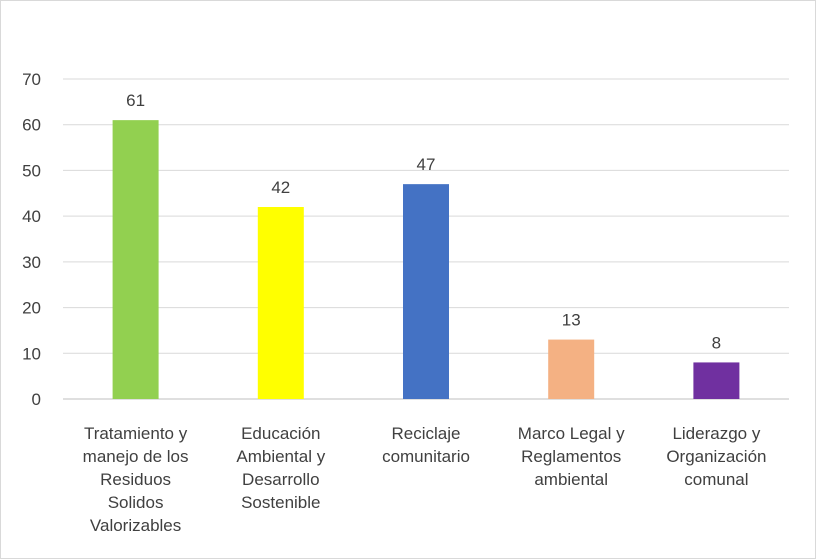 Image resolution: width=816 pixels, height=559 pixels. What do you see at coordinates (136, 502) in the screenshot?
I see `category-label-1-line-4: Solidos` at bounding box center [136, 502].